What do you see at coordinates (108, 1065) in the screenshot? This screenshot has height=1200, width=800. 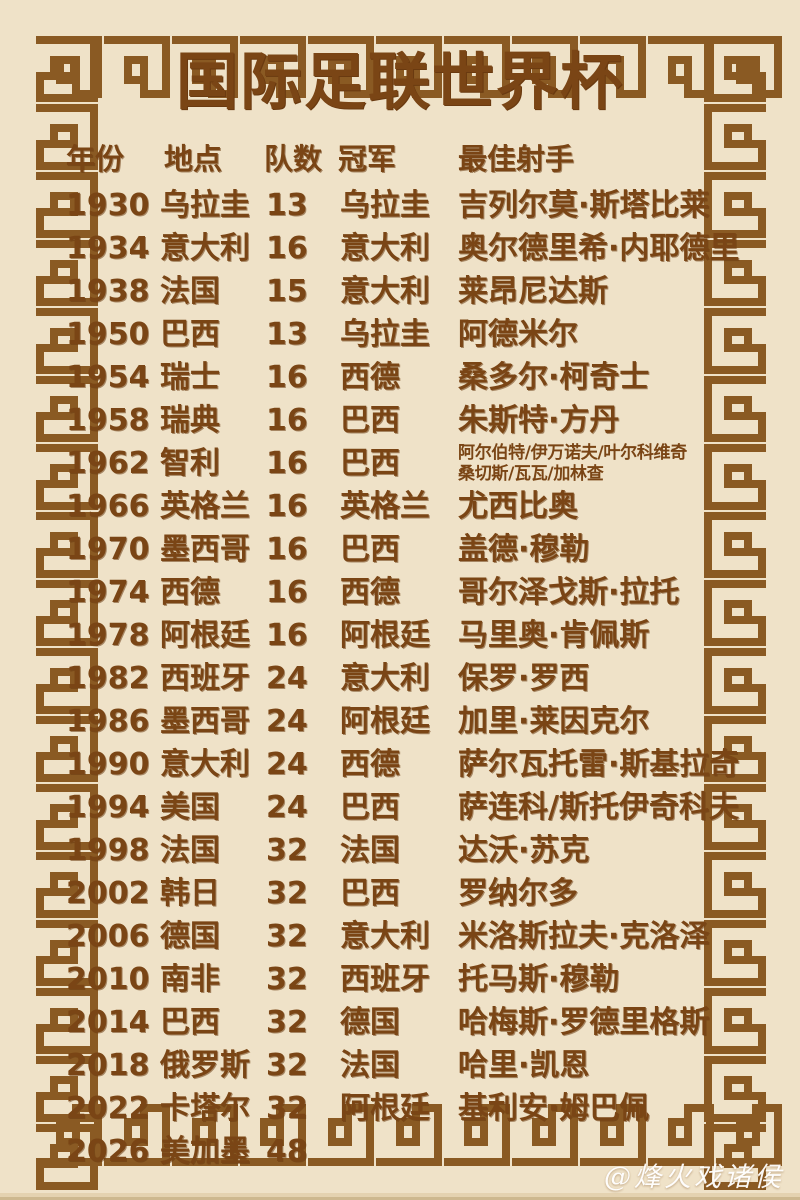 I see `cell-year: 2018` at bounding box center [108, 1065].